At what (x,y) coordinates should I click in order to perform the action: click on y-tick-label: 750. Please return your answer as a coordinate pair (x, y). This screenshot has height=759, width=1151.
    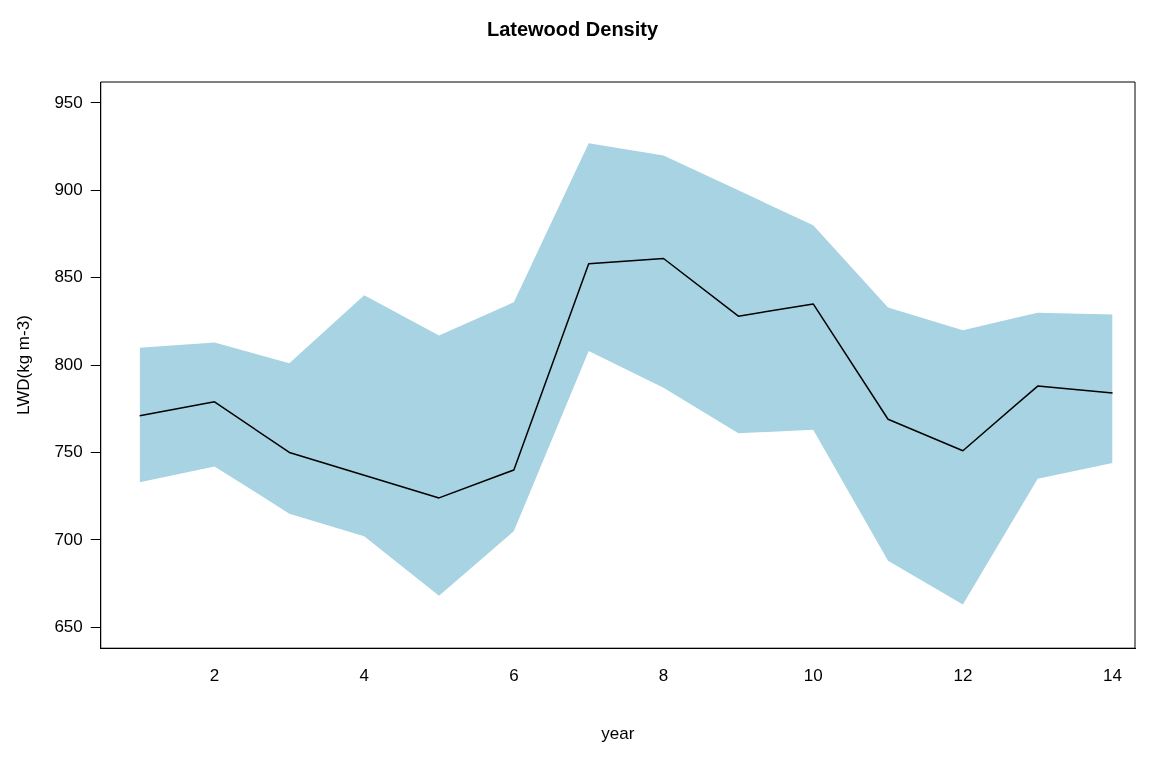
    Looking at the image, I should click on (68, 452).